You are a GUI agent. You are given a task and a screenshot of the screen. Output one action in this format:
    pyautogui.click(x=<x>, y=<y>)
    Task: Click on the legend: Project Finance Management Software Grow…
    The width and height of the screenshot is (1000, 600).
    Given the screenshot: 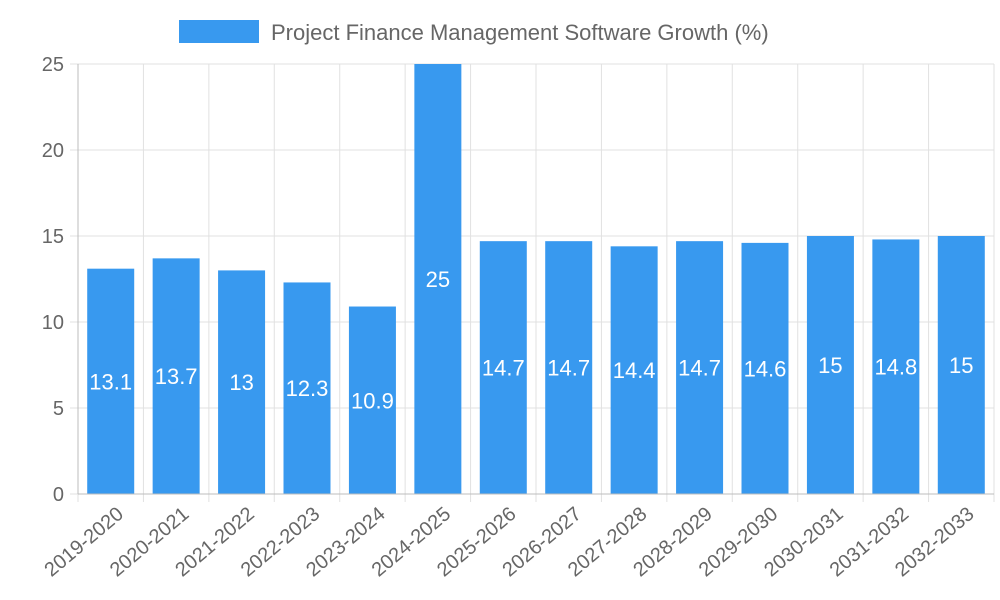 What is the action you would take?
    pyautogui.click(x=474, y=32)
    